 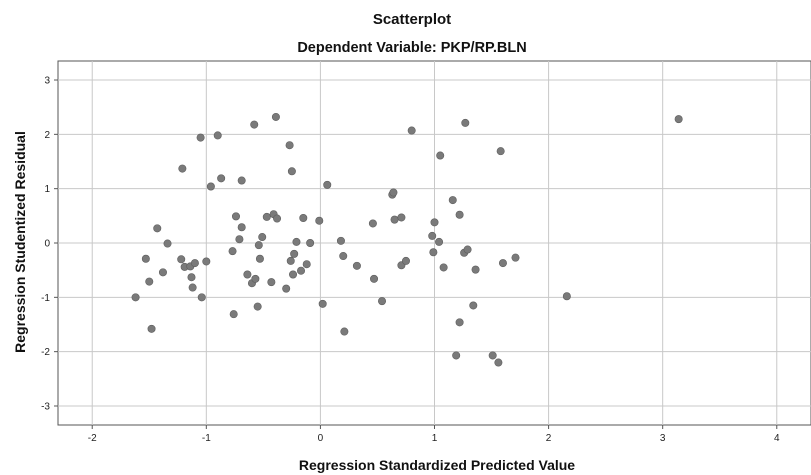 I want to click on x-tick-label: 0, so click(x=321, y=438).